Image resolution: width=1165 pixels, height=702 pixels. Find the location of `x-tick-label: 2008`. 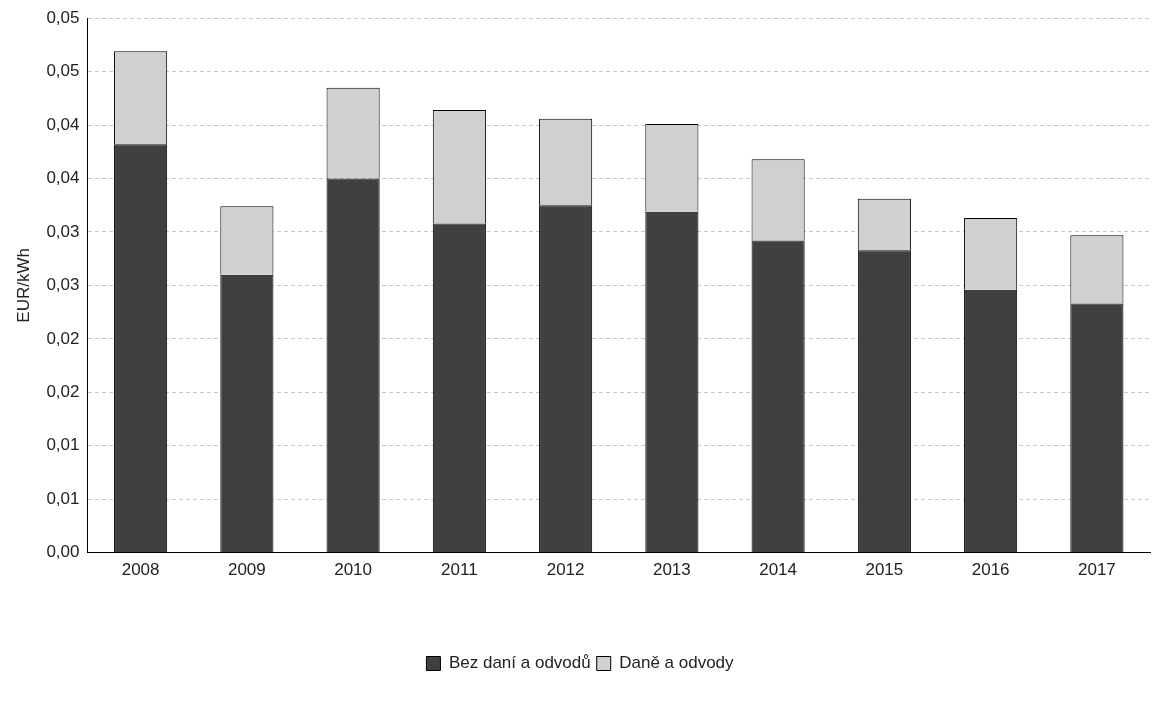

x-tick-label: 2008 is located at coordinates (140, 570).